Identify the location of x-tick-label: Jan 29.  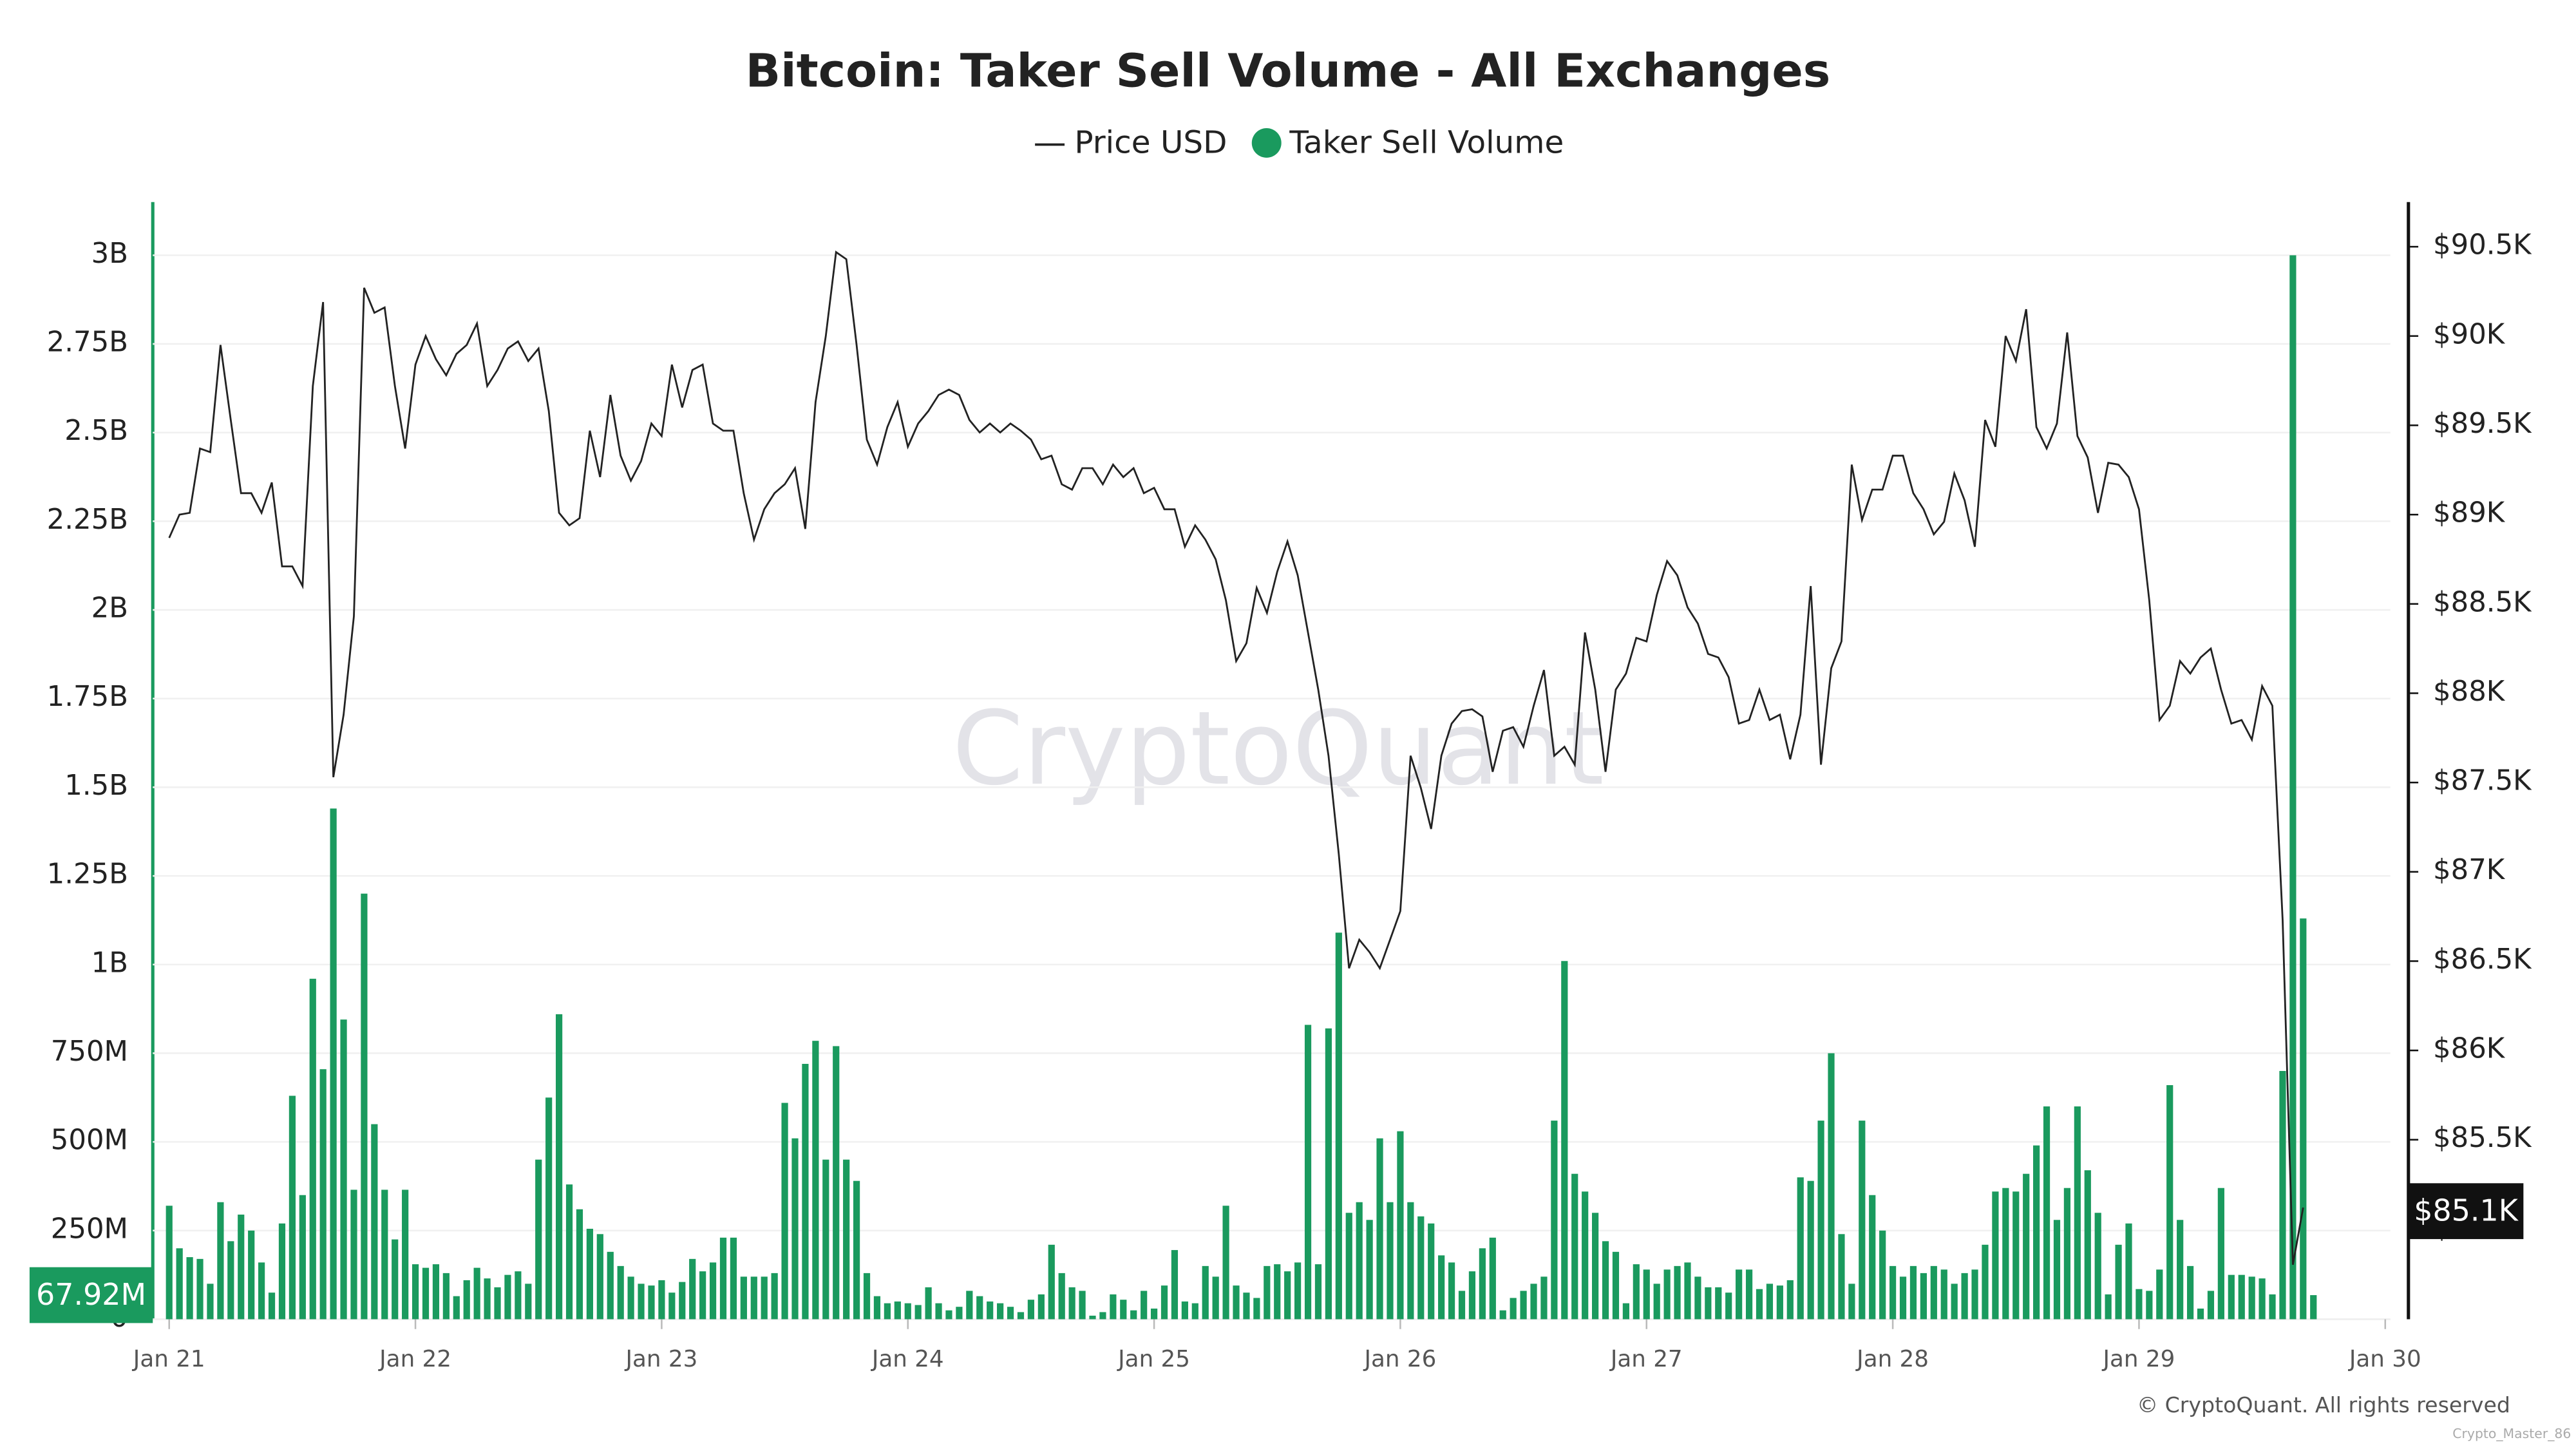
(2138, 1359).